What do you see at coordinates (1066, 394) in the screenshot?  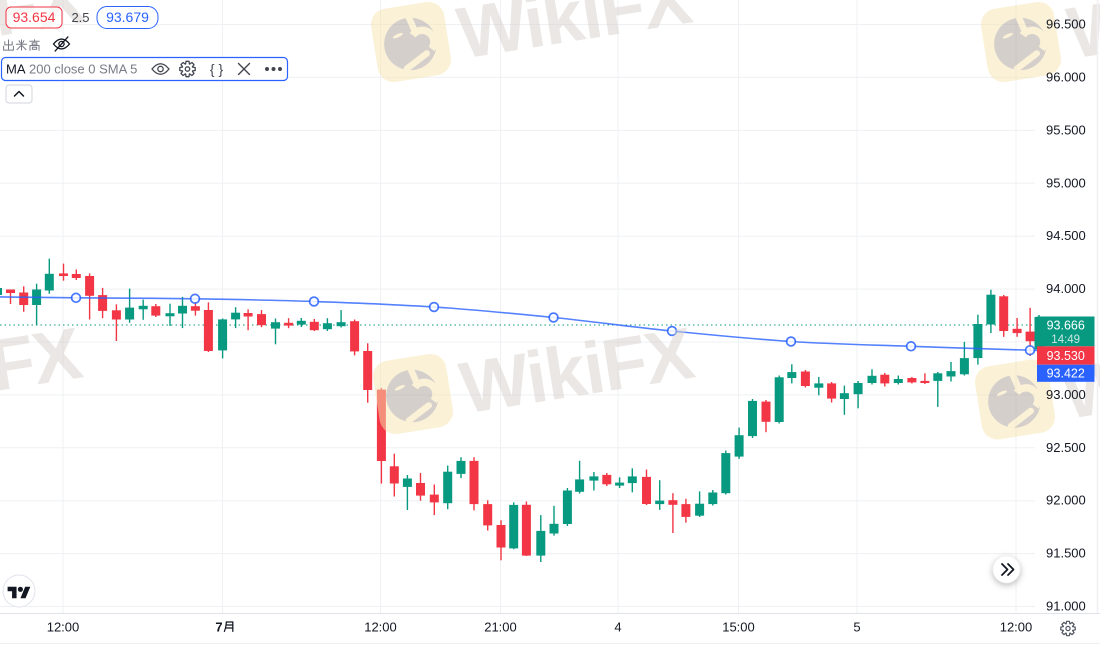 I see `svg-text: 93.000` at bounding box center [1066, 394].